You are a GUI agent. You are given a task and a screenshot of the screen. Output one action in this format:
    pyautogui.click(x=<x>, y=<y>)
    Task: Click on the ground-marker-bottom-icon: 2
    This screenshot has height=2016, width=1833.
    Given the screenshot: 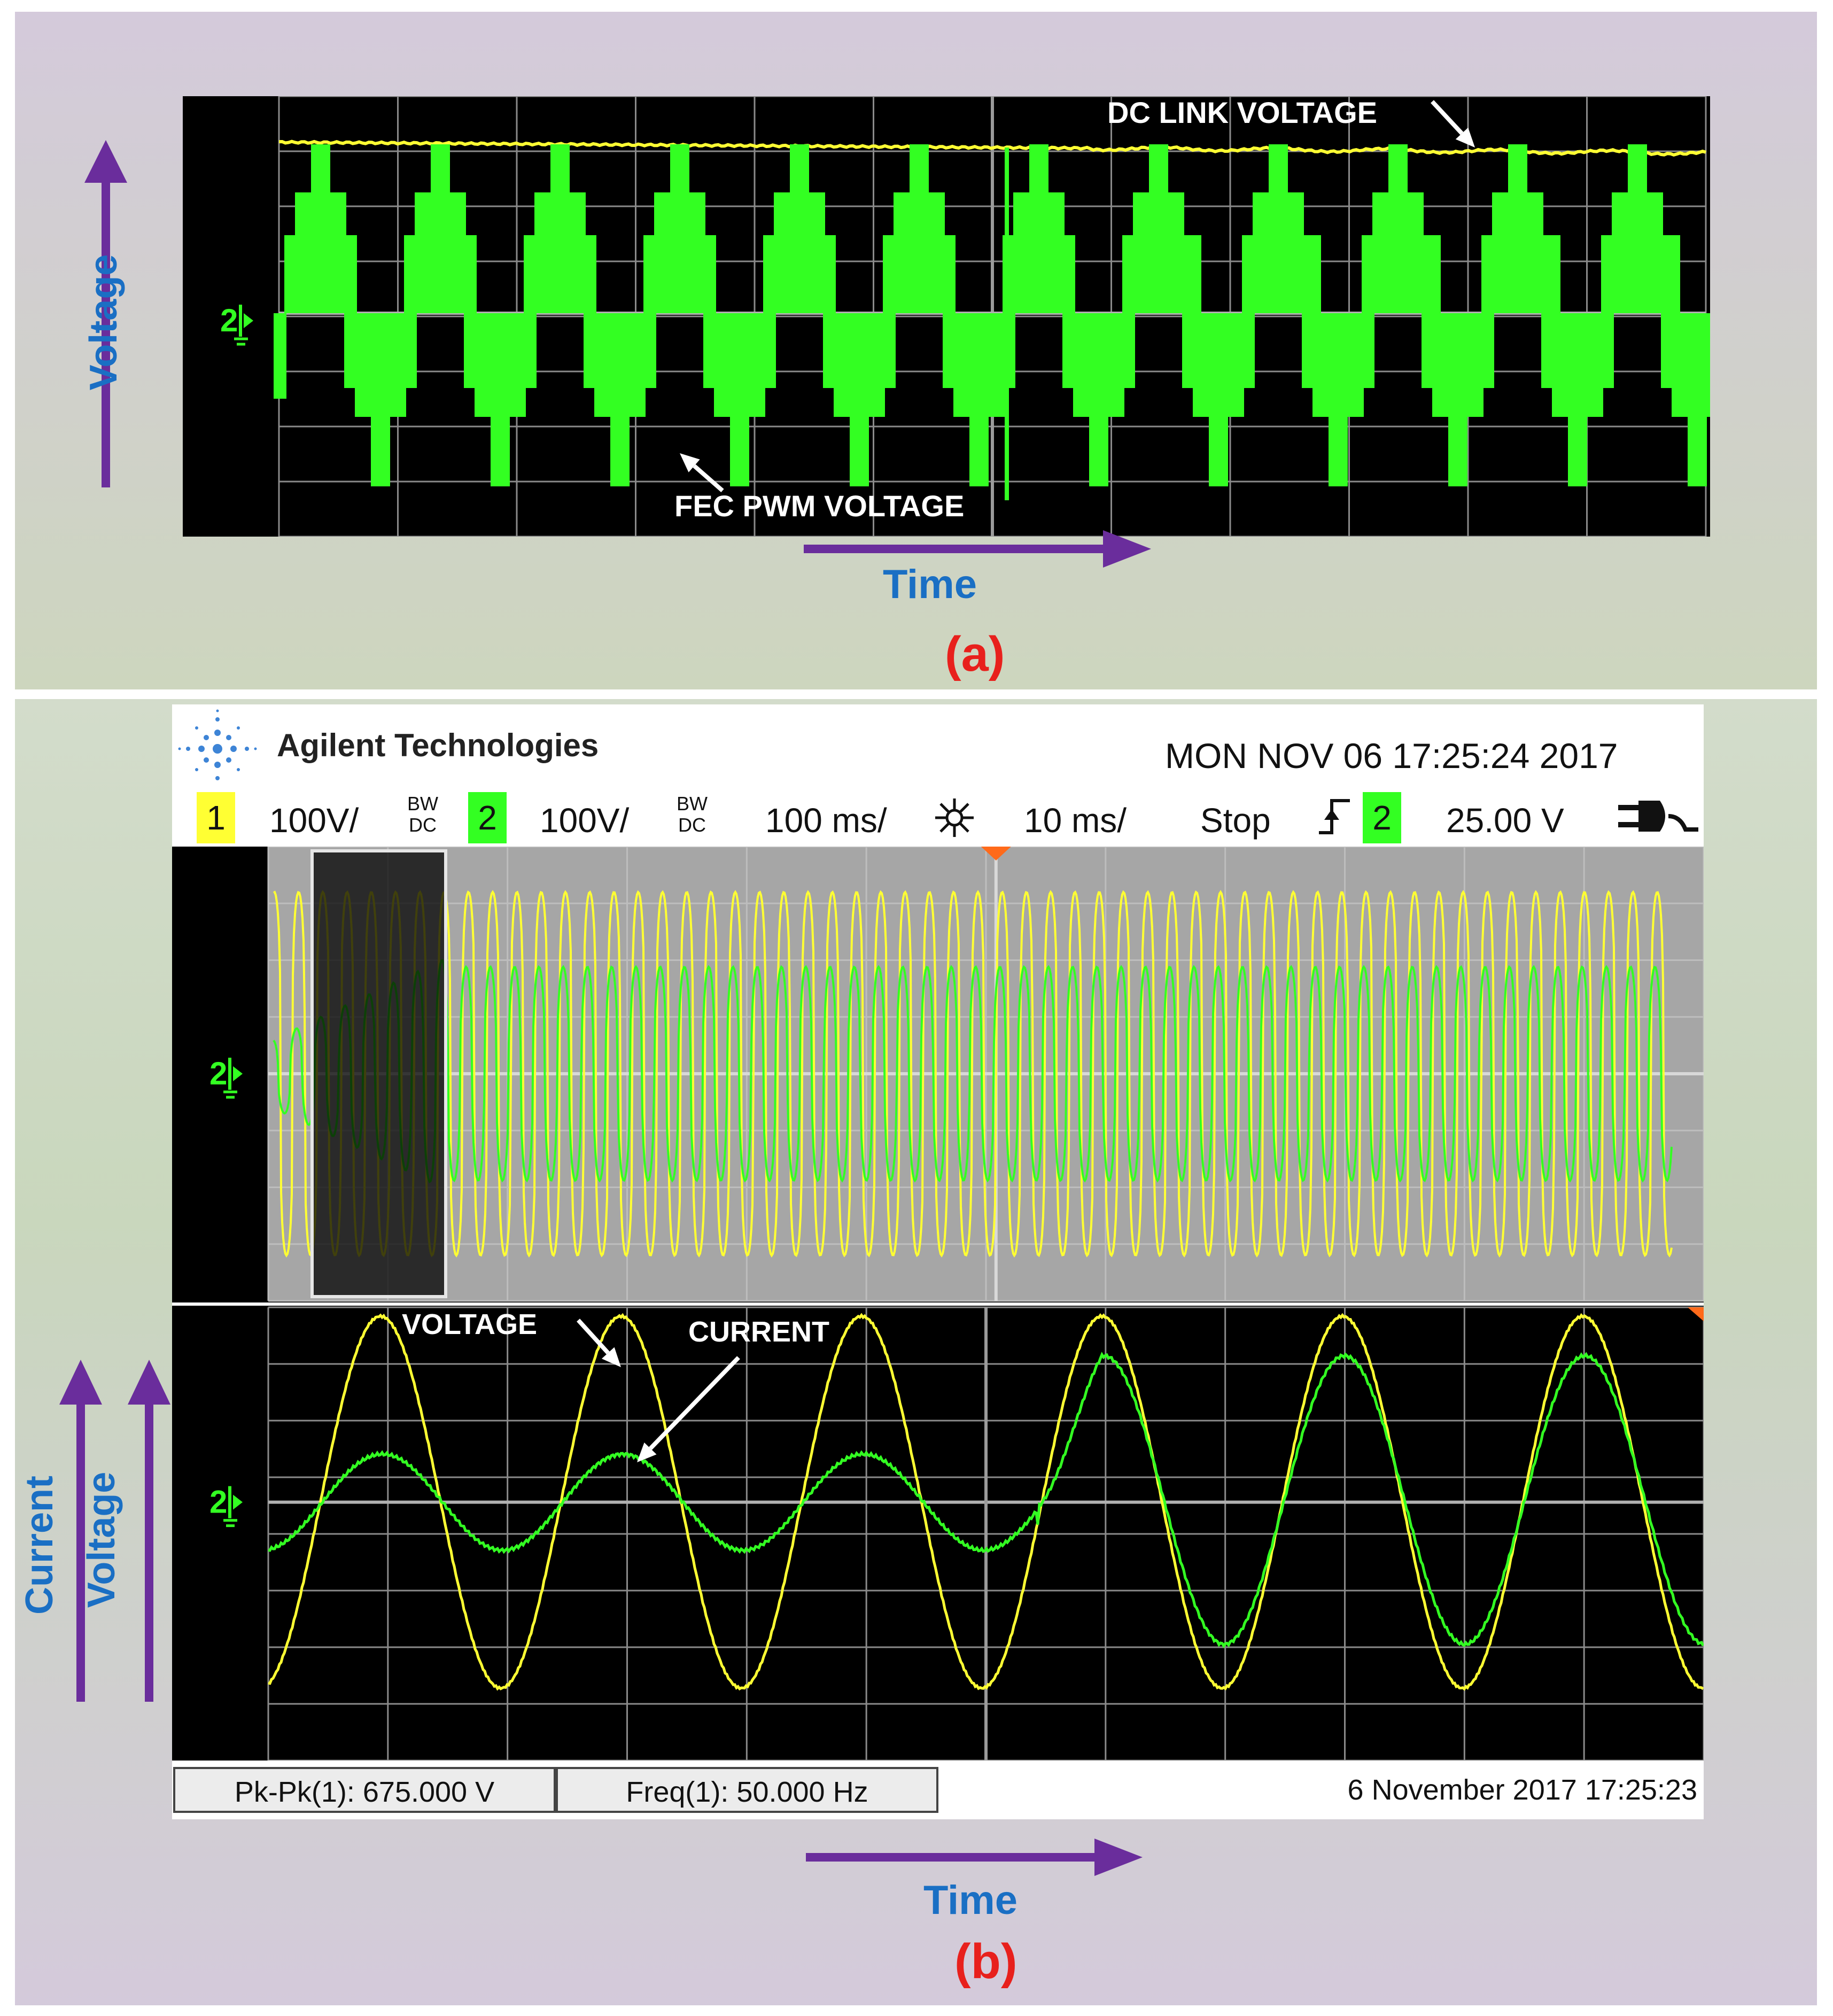 What is the action you would take?
    pyautogui.click(x=226, y=1506)
    